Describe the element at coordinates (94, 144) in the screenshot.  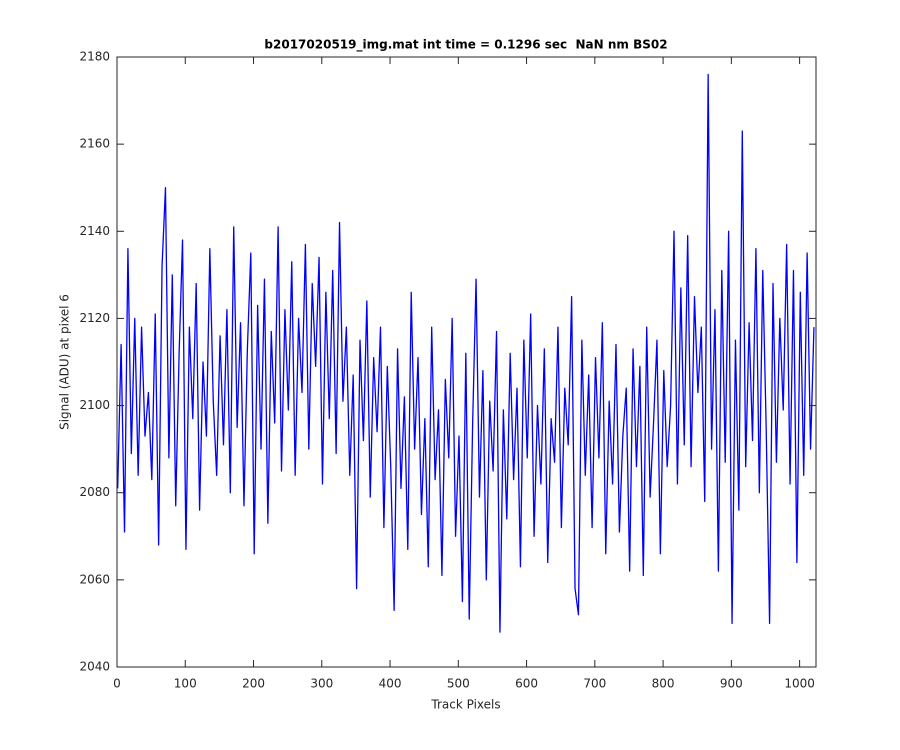
I see `y-tick-label: 2160` at that location.